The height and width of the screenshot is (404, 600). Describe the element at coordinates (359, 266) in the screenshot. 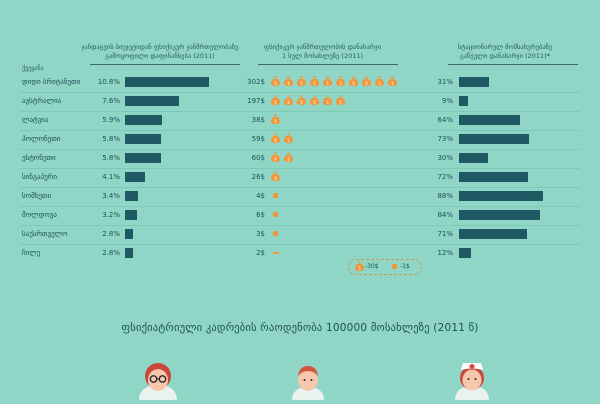

I see `legend-money-bag-icon: $` at that location.